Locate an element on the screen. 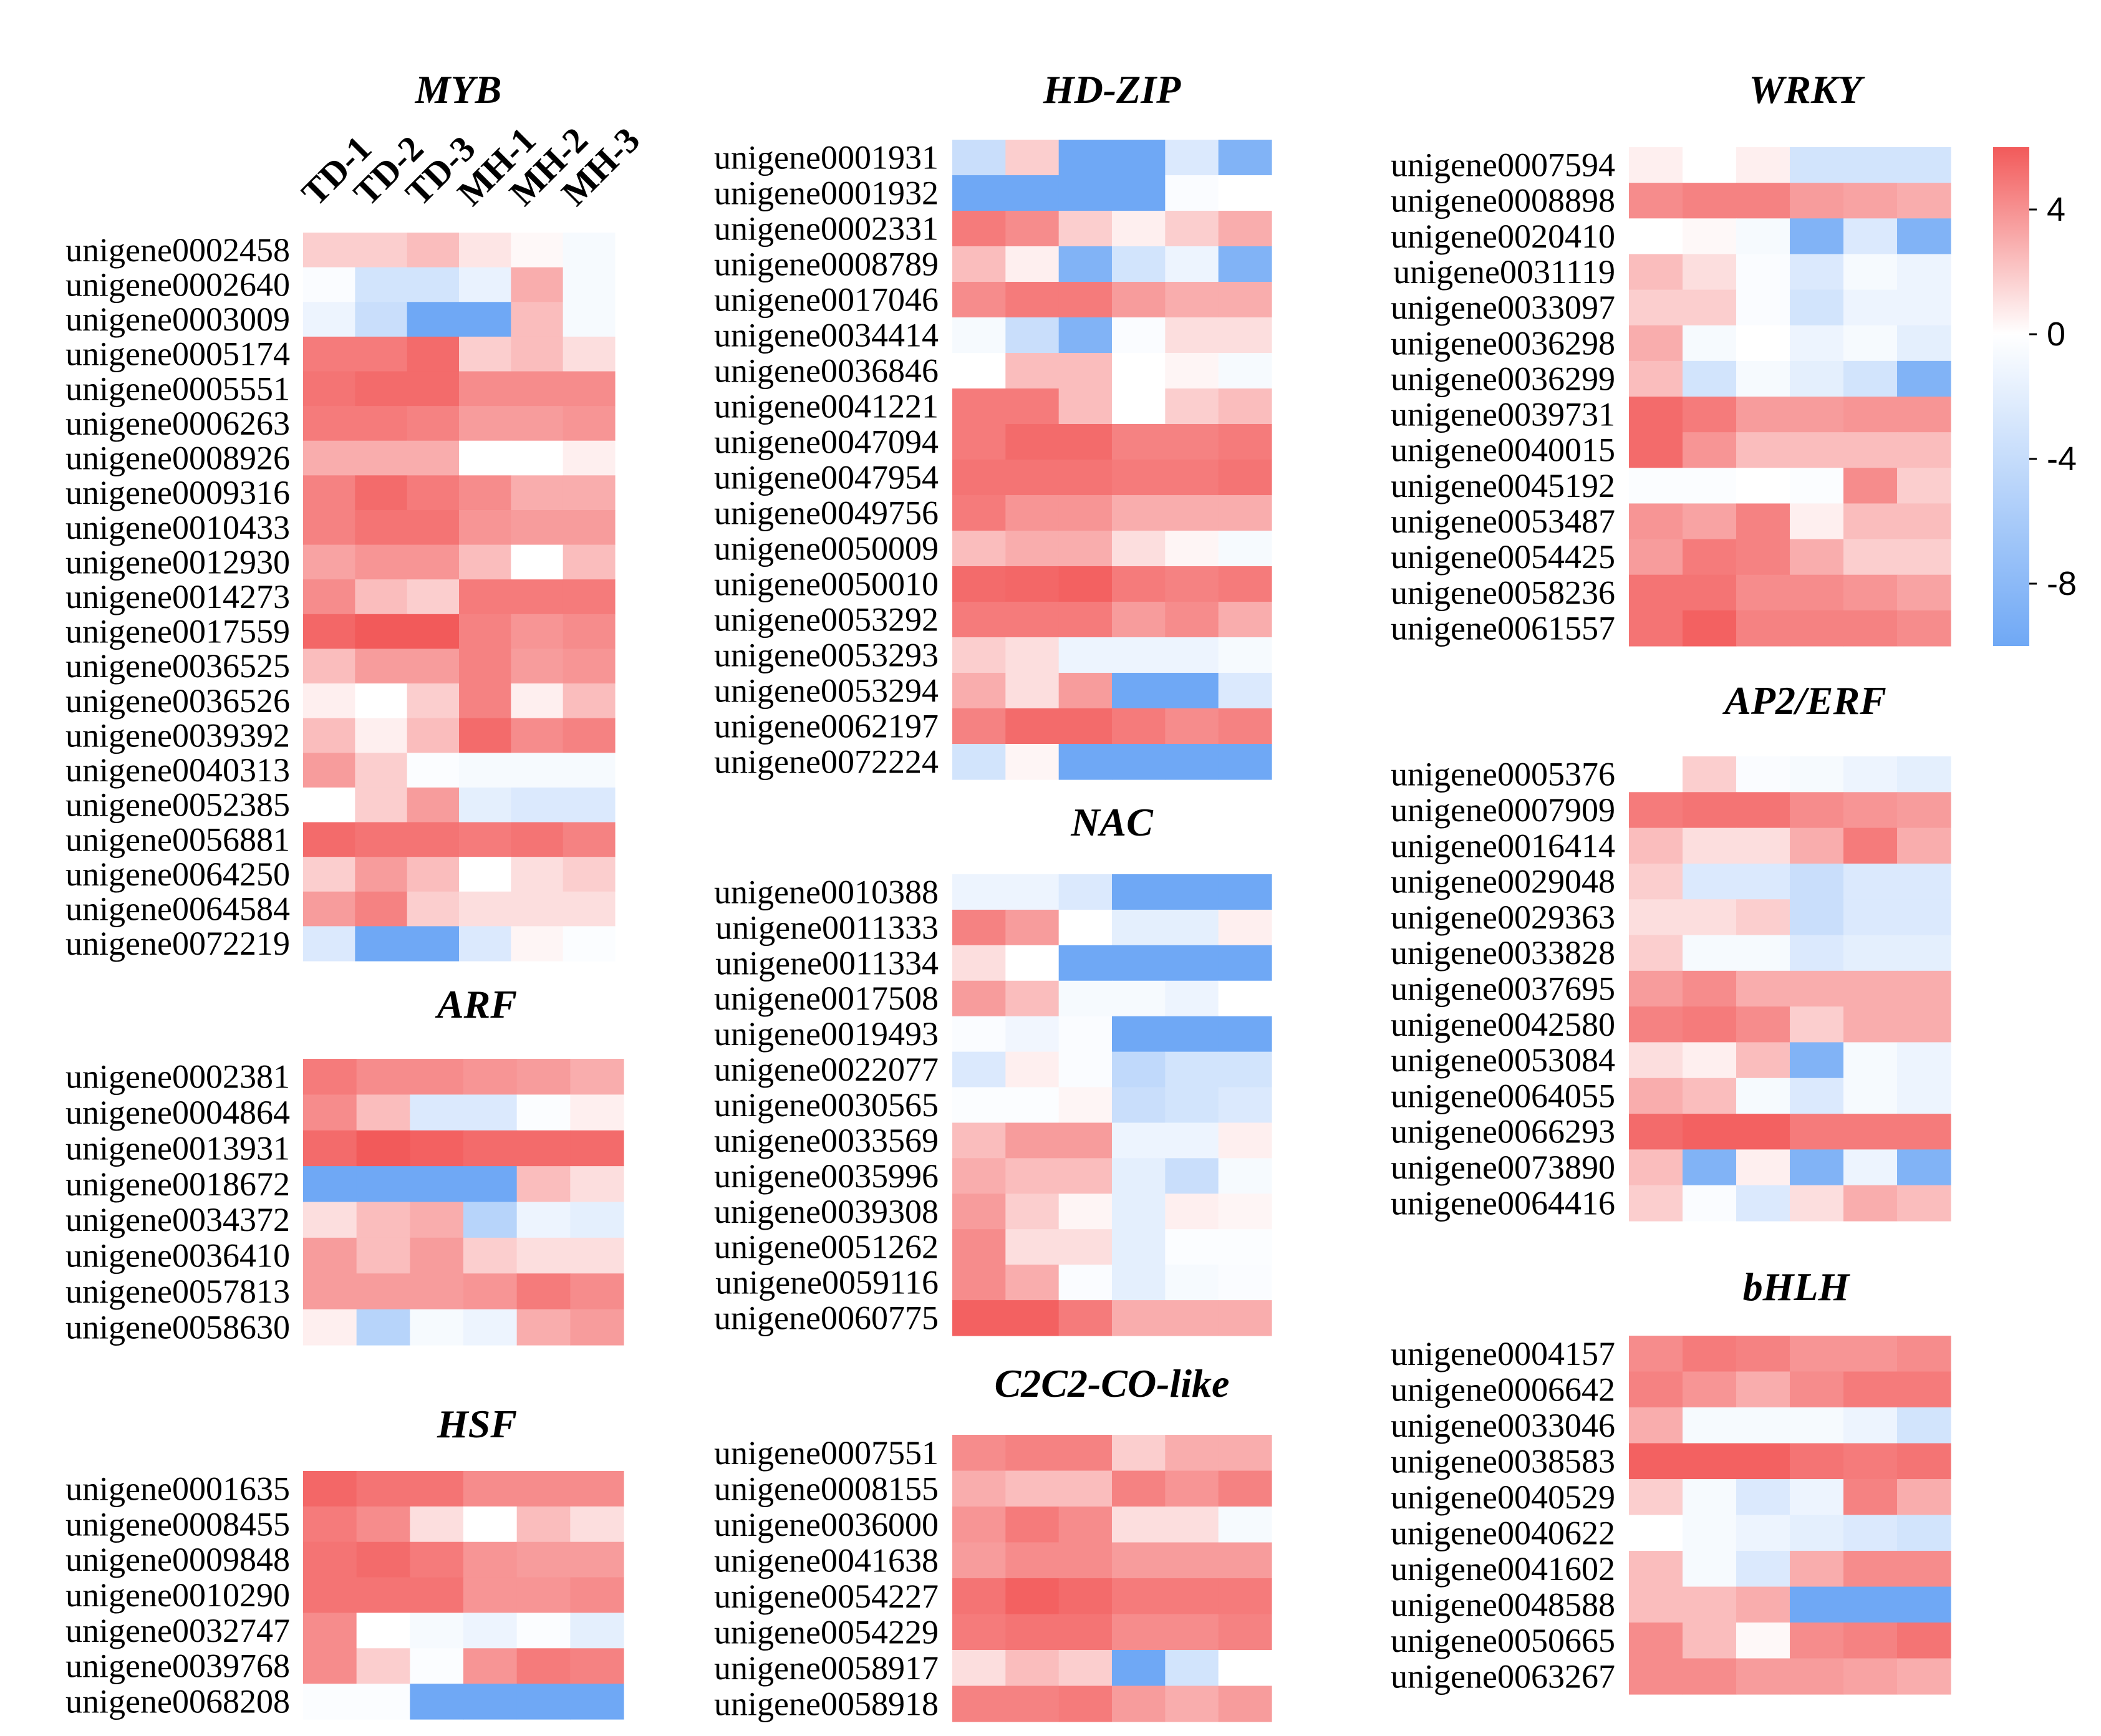  row-label: unigene0041638 is located at coordinates (827, 1560).